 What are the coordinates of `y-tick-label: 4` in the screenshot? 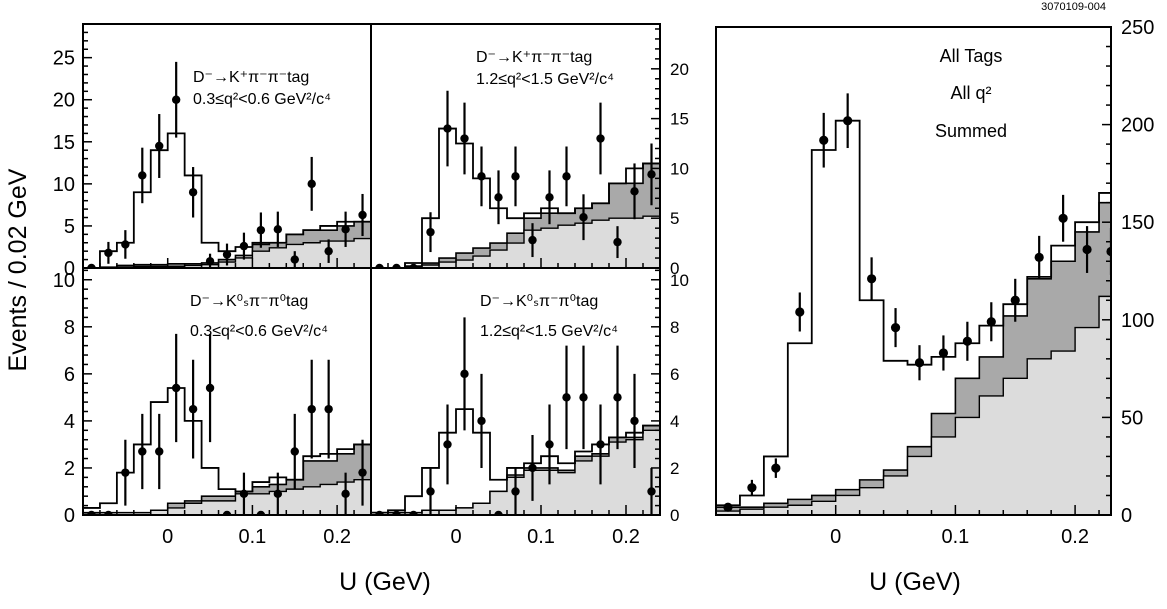 It's located at (69, 422).